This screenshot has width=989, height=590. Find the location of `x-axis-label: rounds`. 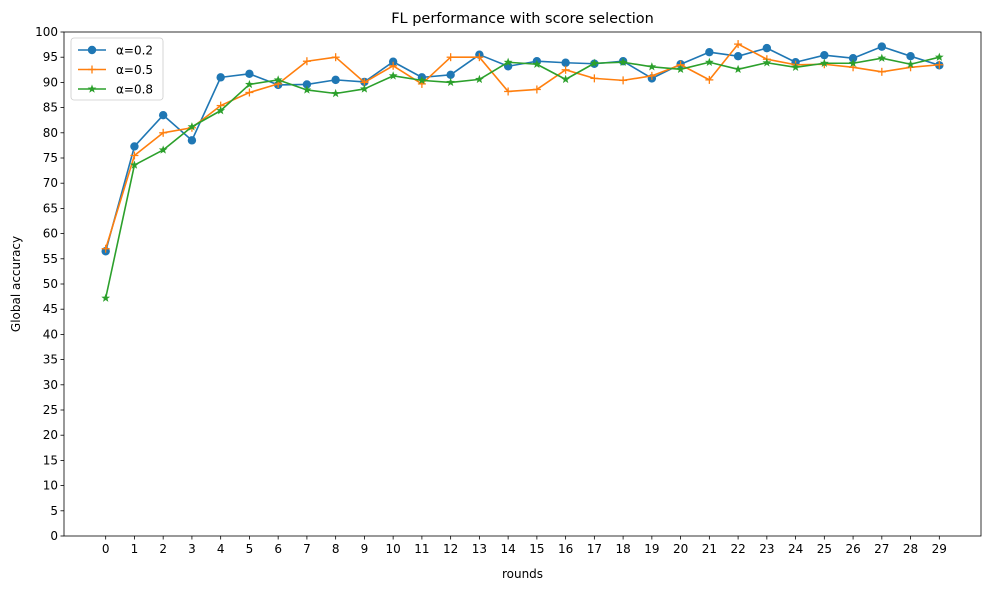

x-axis-label: rounds is located at coordinates (522, 574).